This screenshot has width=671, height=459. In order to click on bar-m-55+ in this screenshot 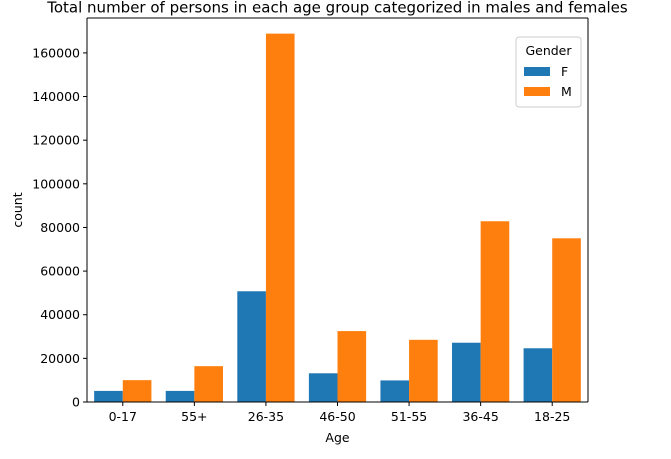, I will do `click(208, 384)`.